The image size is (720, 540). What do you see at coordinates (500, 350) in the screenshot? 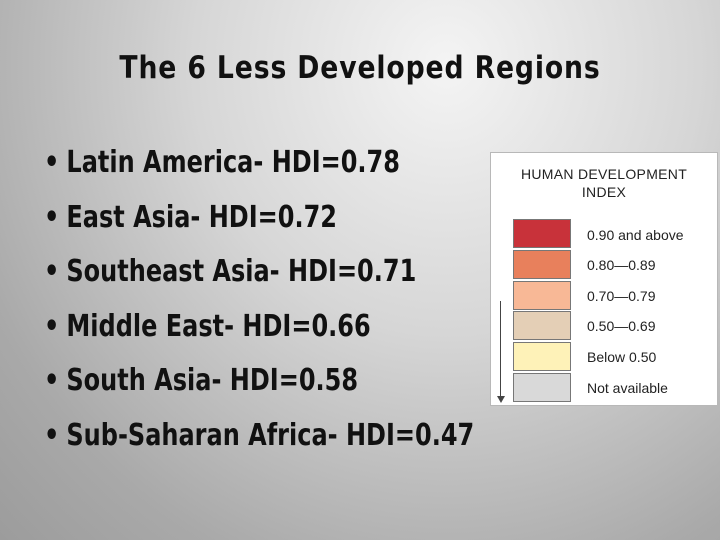
I see `arrow-down-icon` at bounding box center [500, 350].